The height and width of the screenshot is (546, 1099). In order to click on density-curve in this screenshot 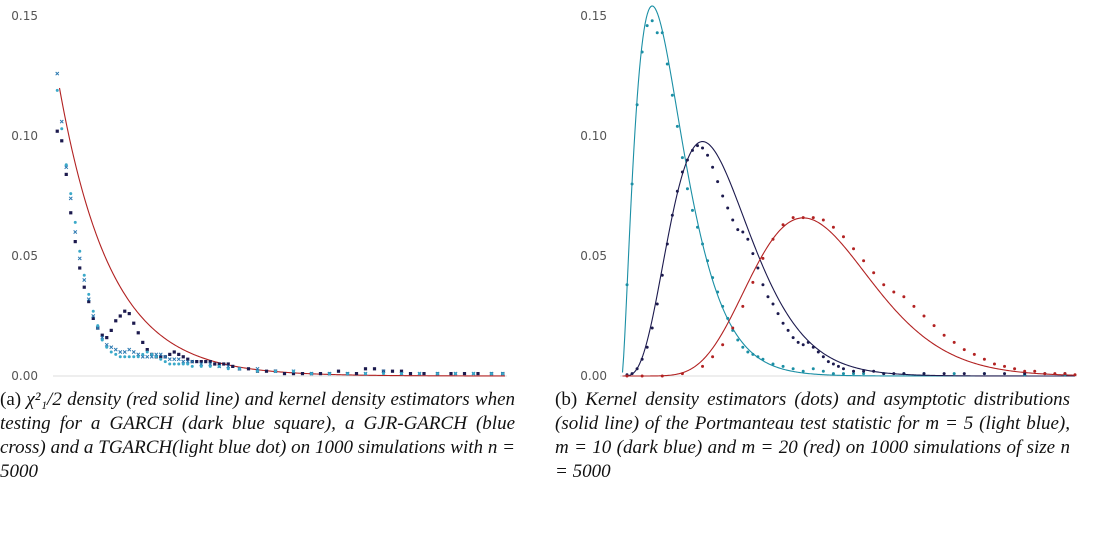, I will do `click(849, 297)`.